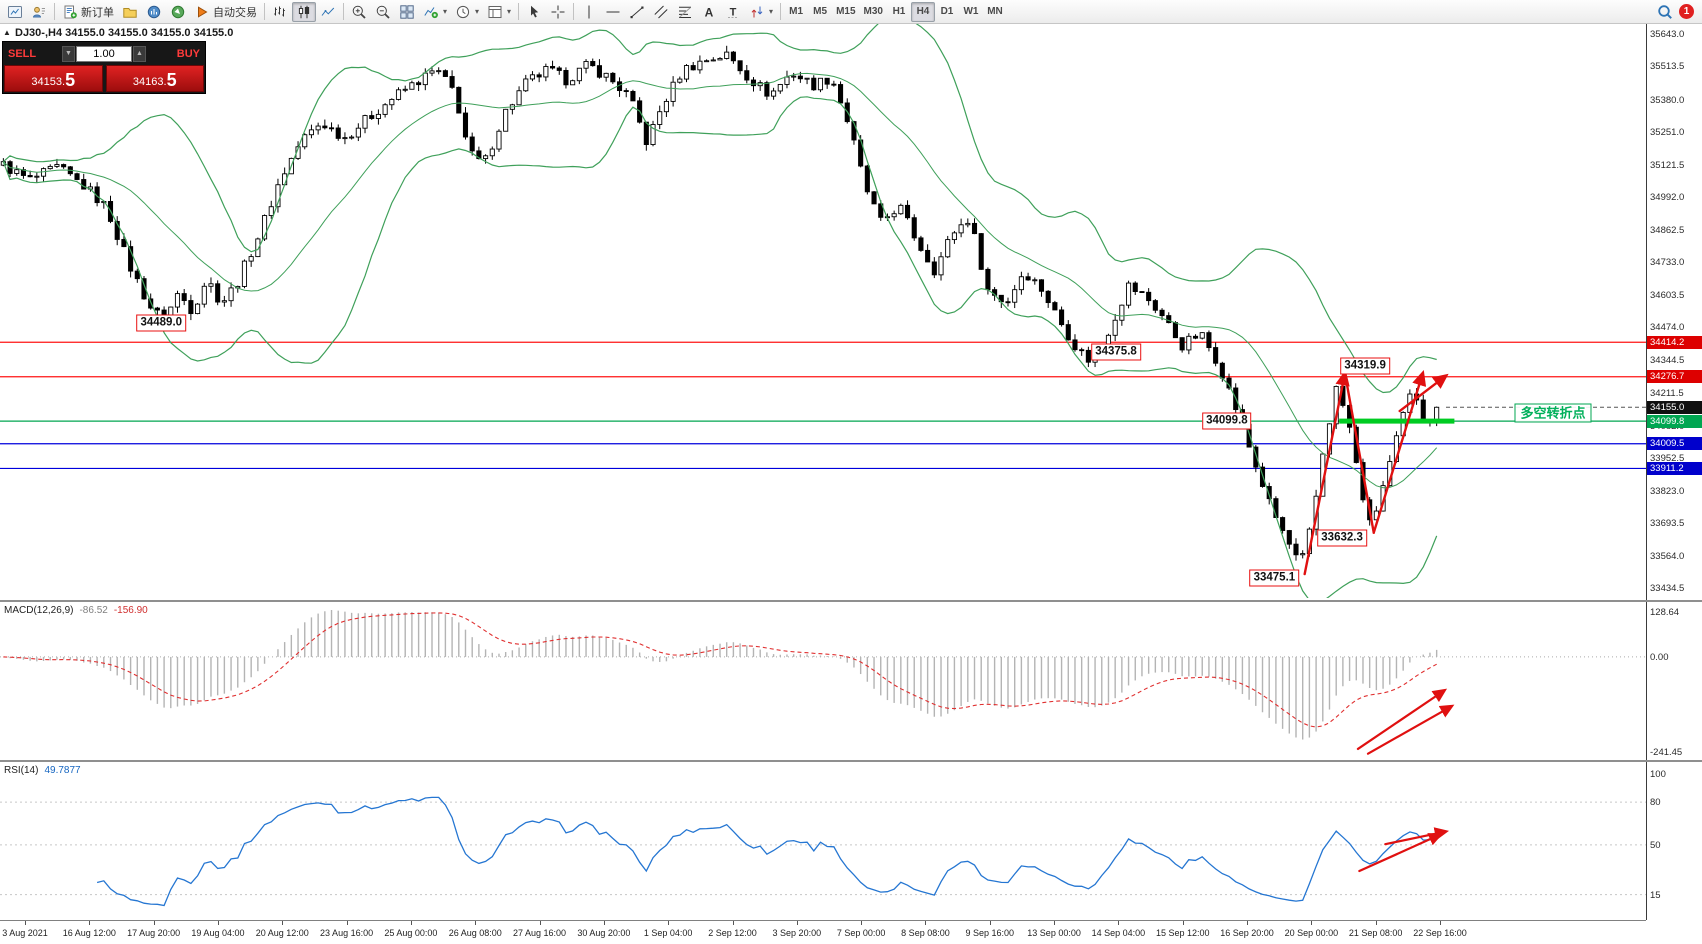  Describe the element at coordinates (22, 53) in the screenshot. I see `sell-label: SELL` at that location.